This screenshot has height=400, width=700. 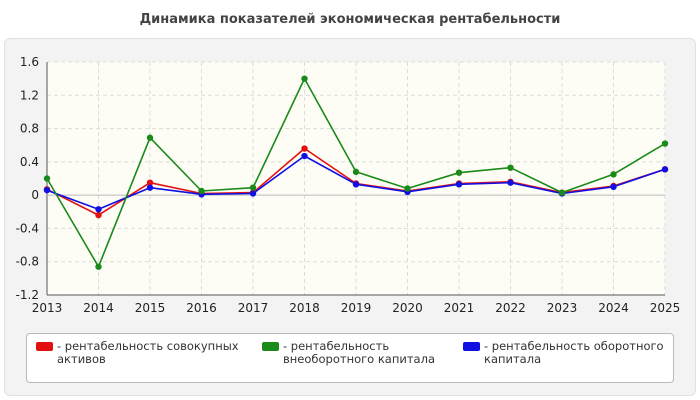 I want to click on x-tick-label: 2019, so click(x=356, y=308).